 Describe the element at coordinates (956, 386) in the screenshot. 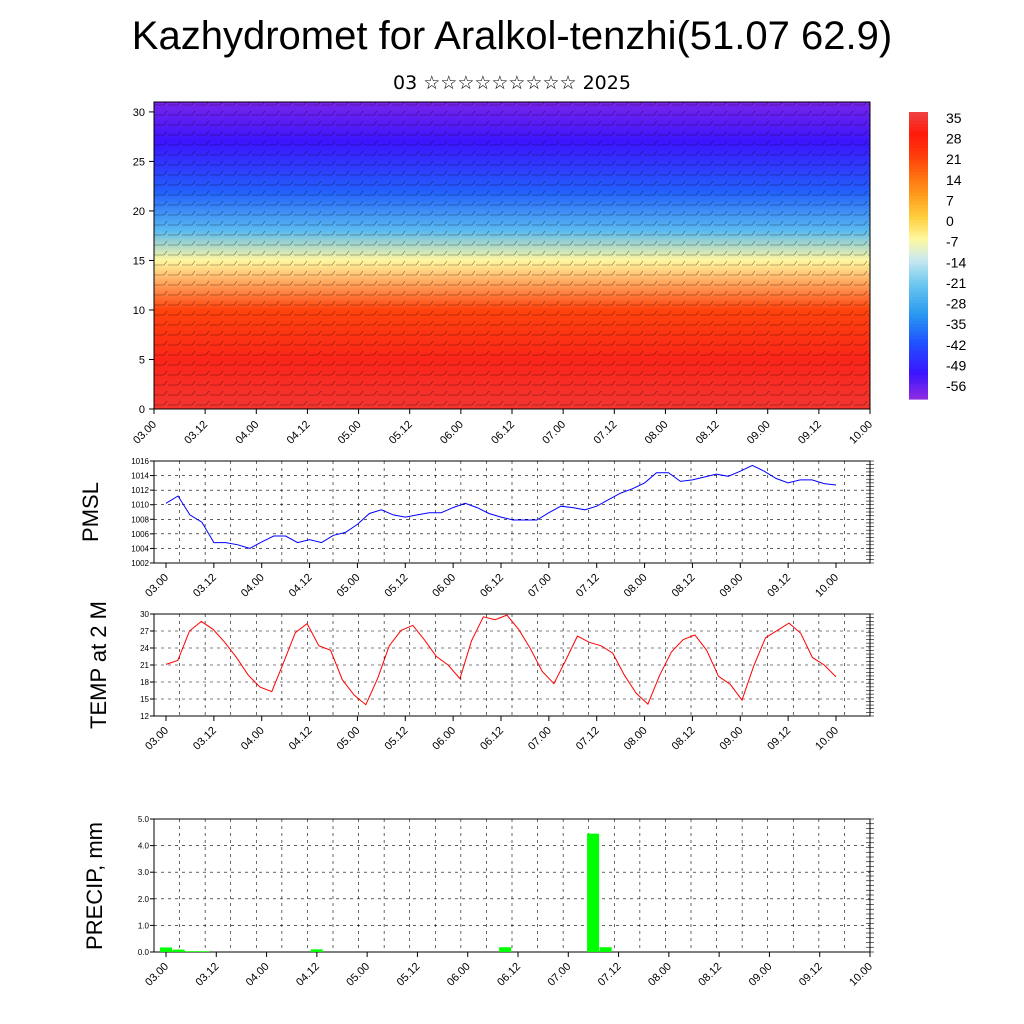

I see `colorbar-label: -56` at that location.